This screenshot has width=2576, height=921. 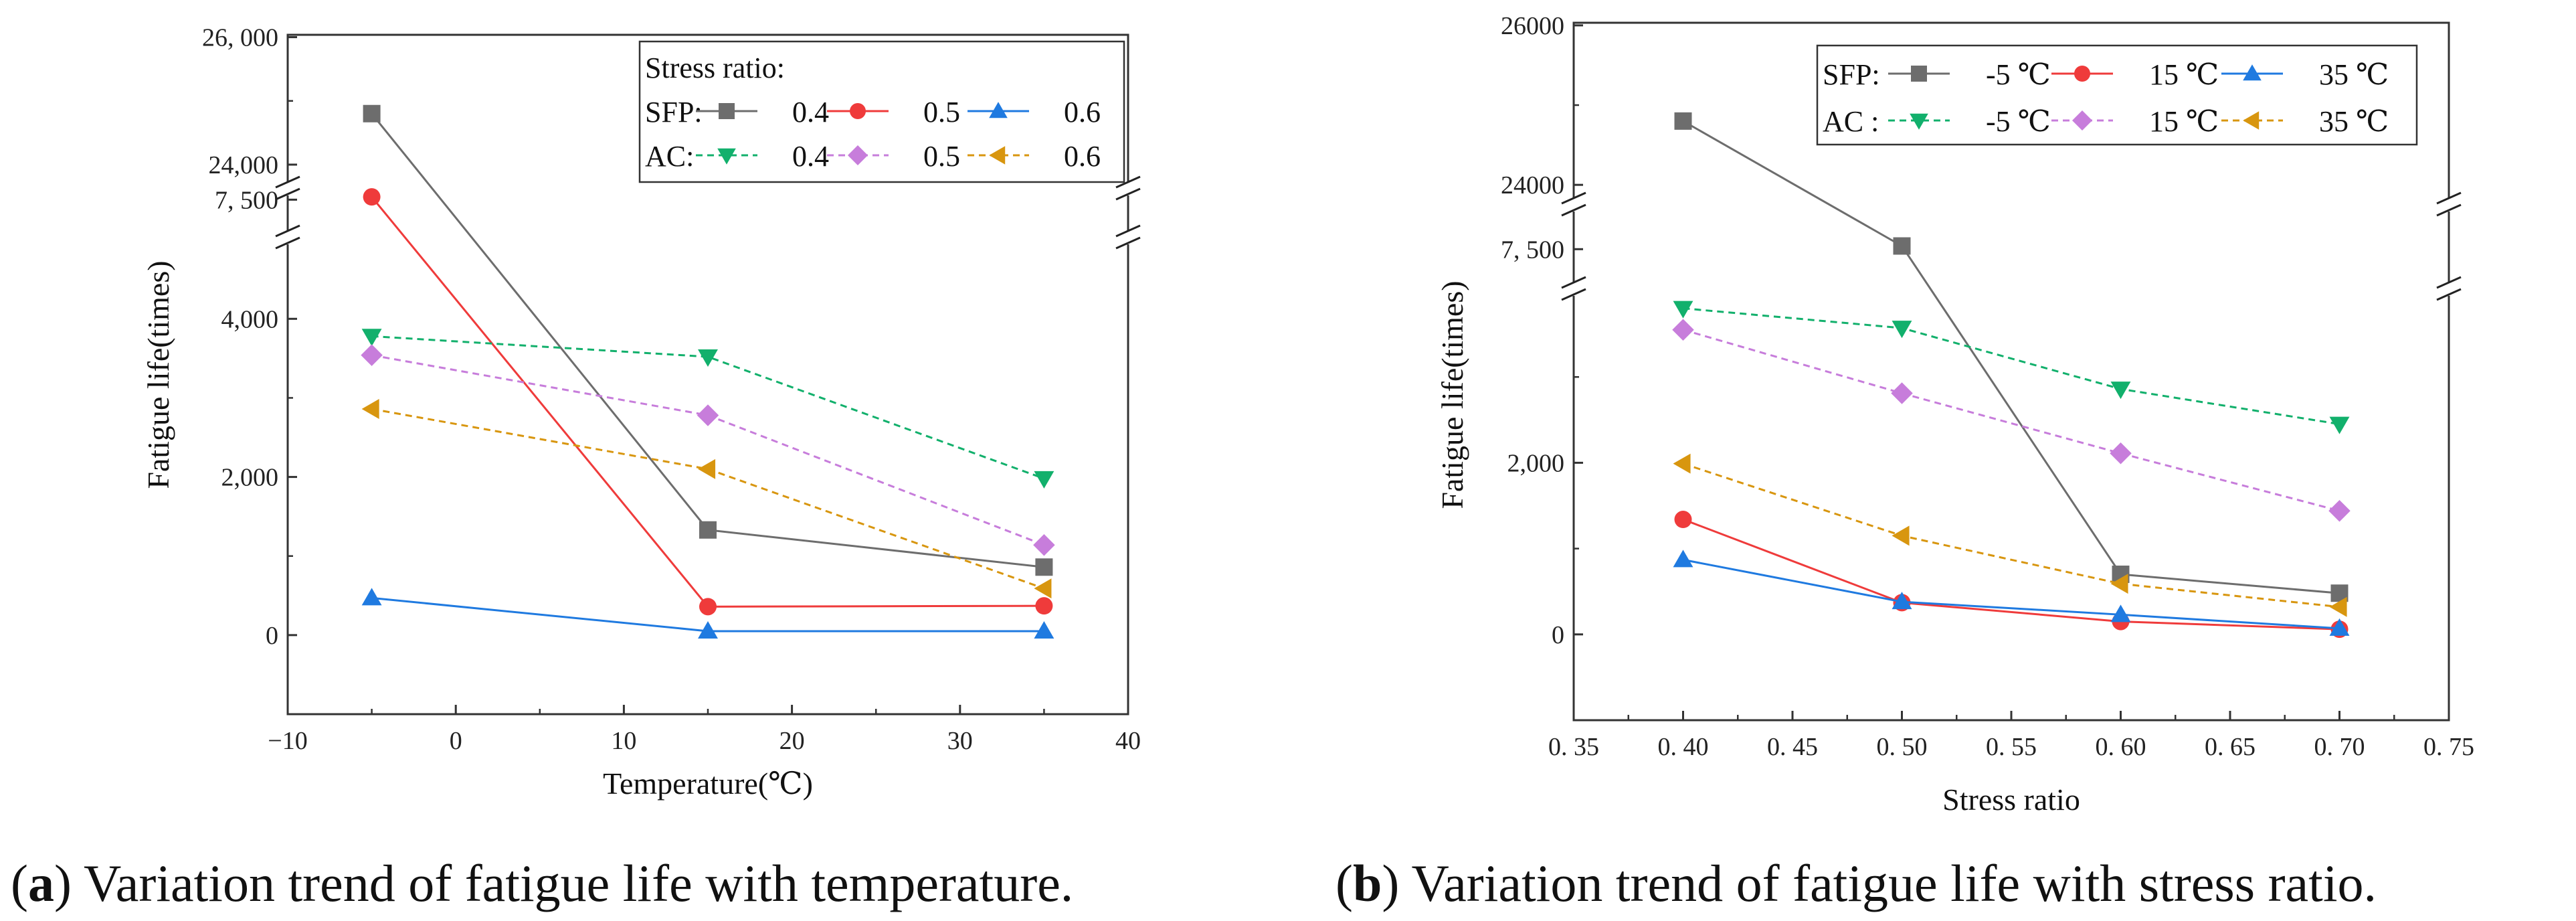 I want to click on chart-b-legend-box, so click(x=2117, y=95).